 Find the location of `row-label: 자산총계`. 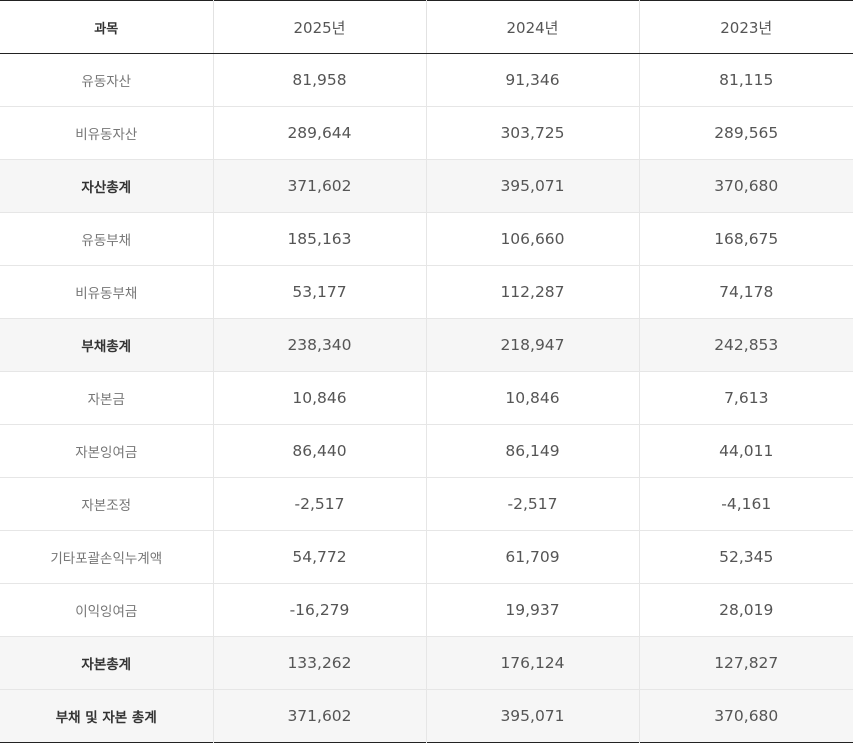

row-label: 자산총계 is located at coordinates (107, 186).